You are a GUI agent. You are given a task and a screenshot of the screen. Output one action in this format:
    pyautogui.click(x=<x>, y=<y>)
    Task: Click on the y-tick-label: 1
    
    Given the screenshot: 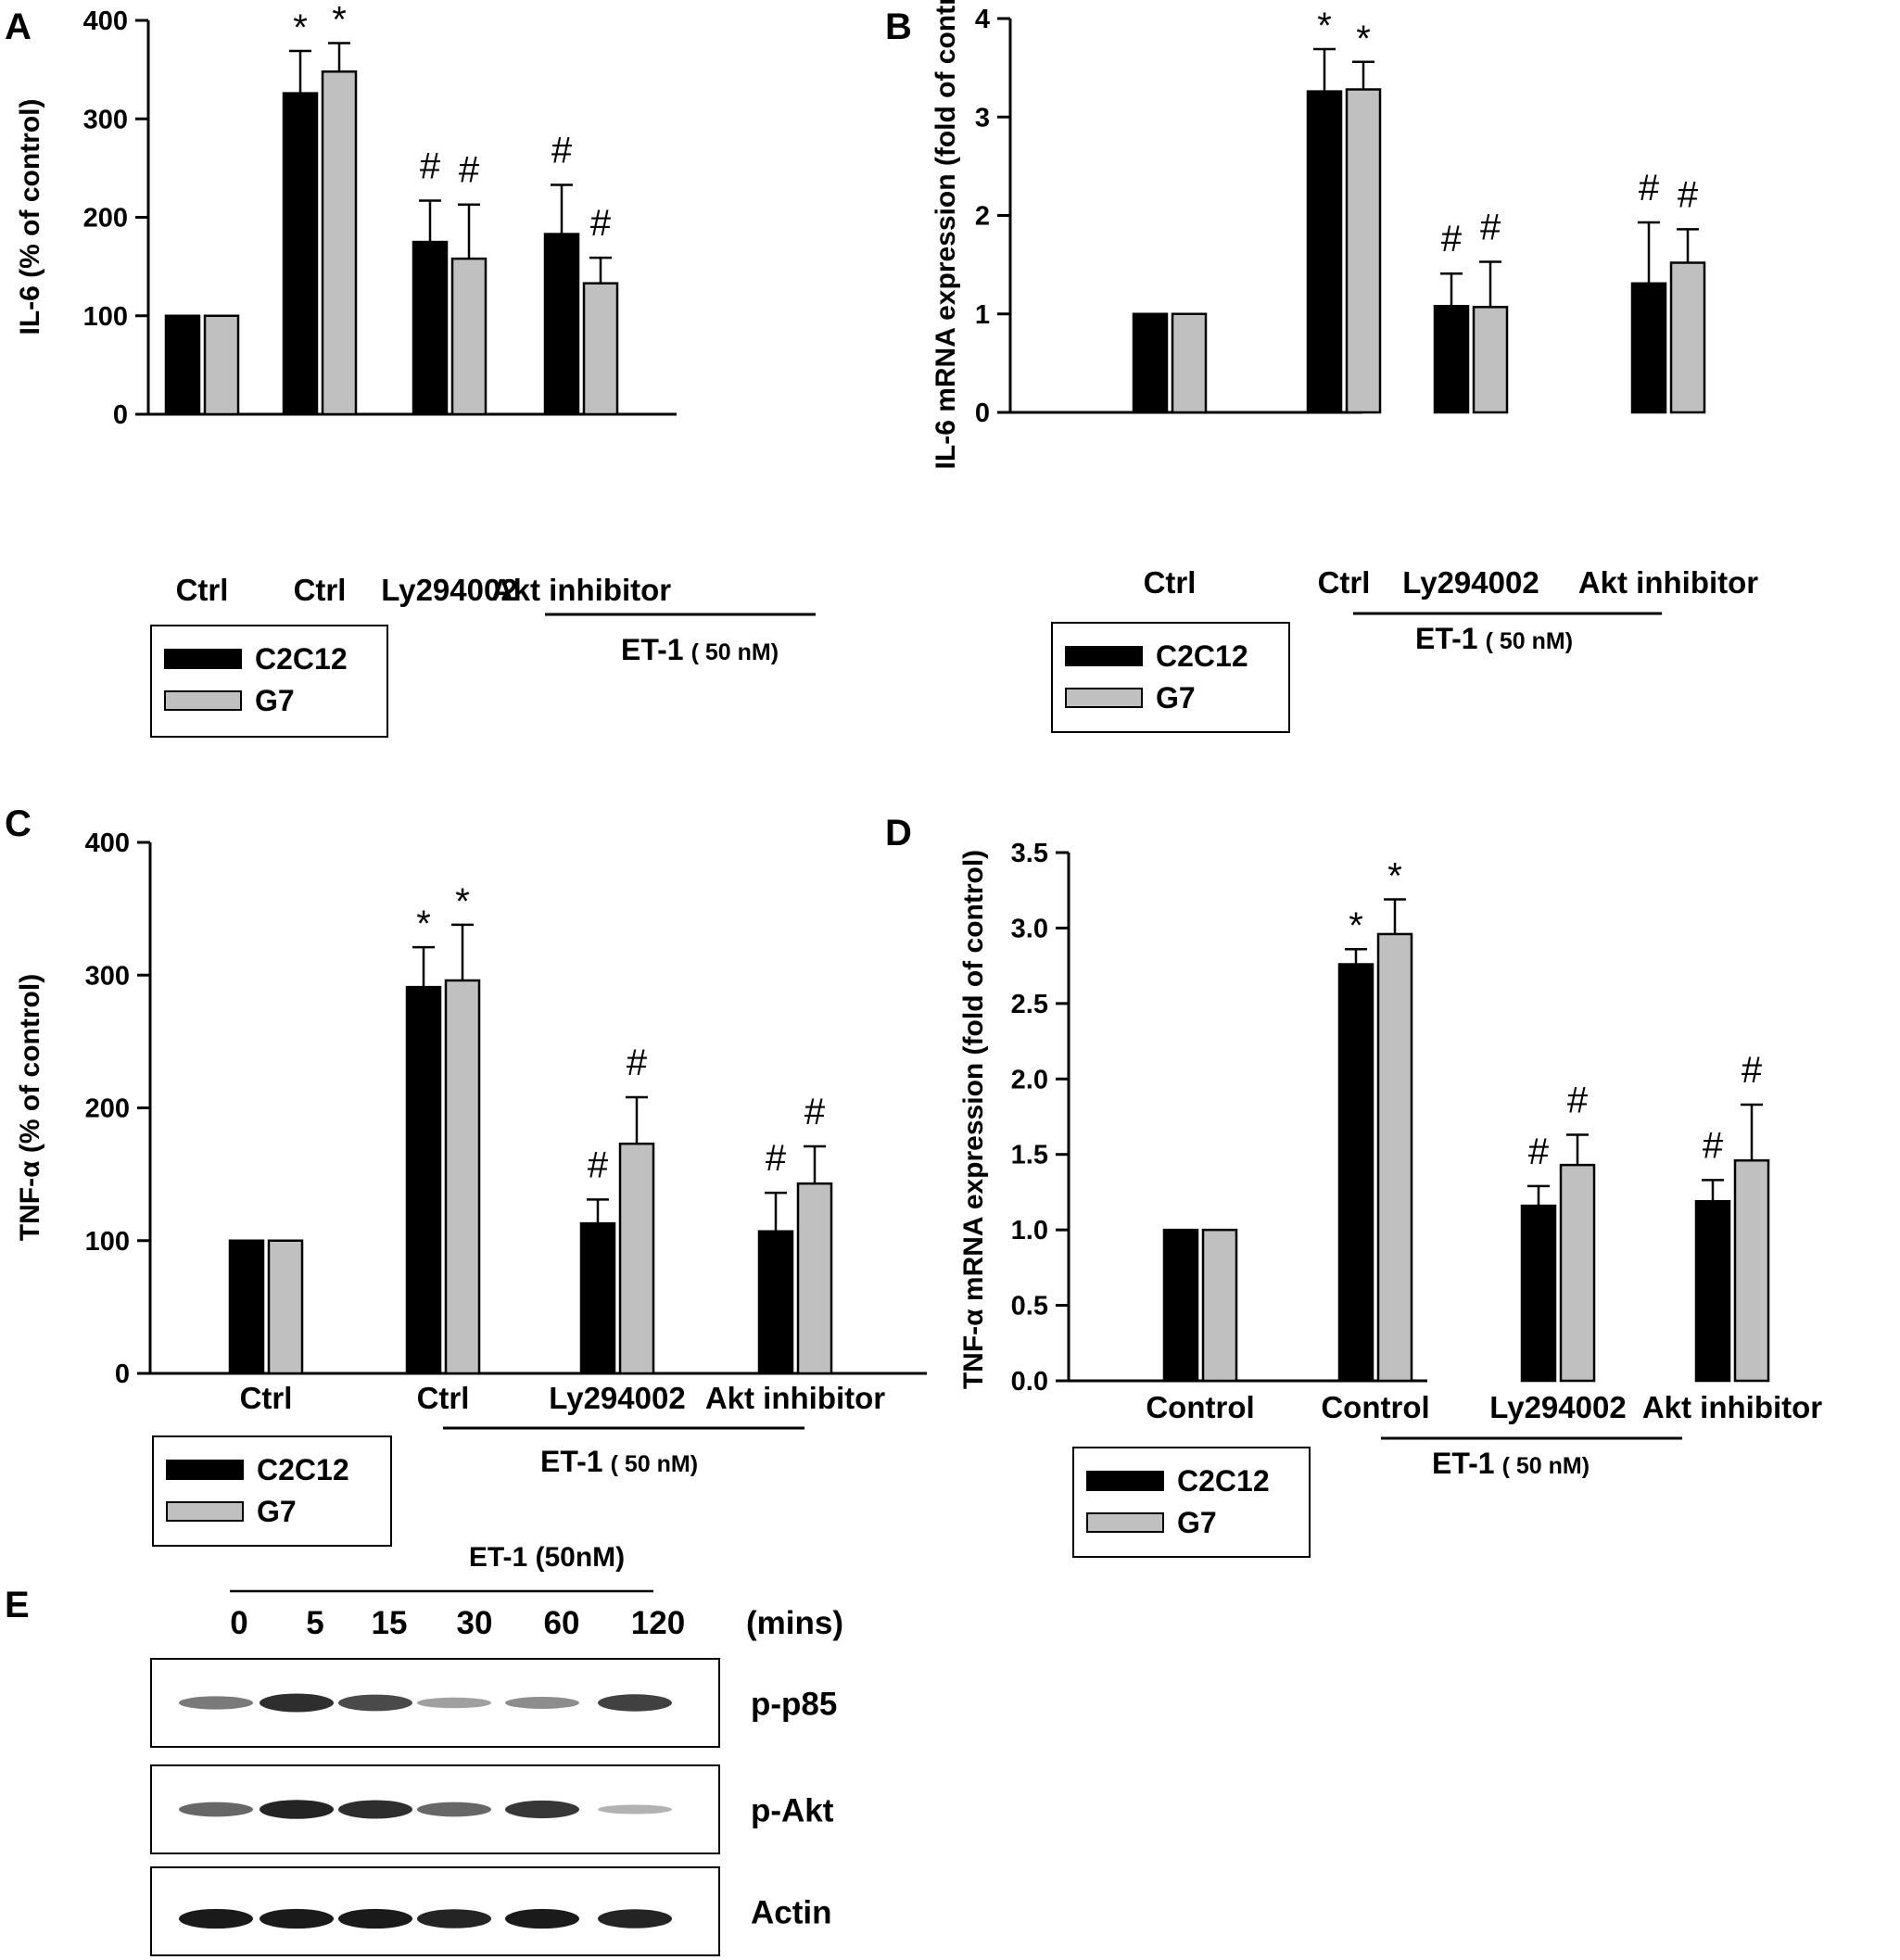 What is the action you would take?
    pyautogui.click(x=982, y=315)
    